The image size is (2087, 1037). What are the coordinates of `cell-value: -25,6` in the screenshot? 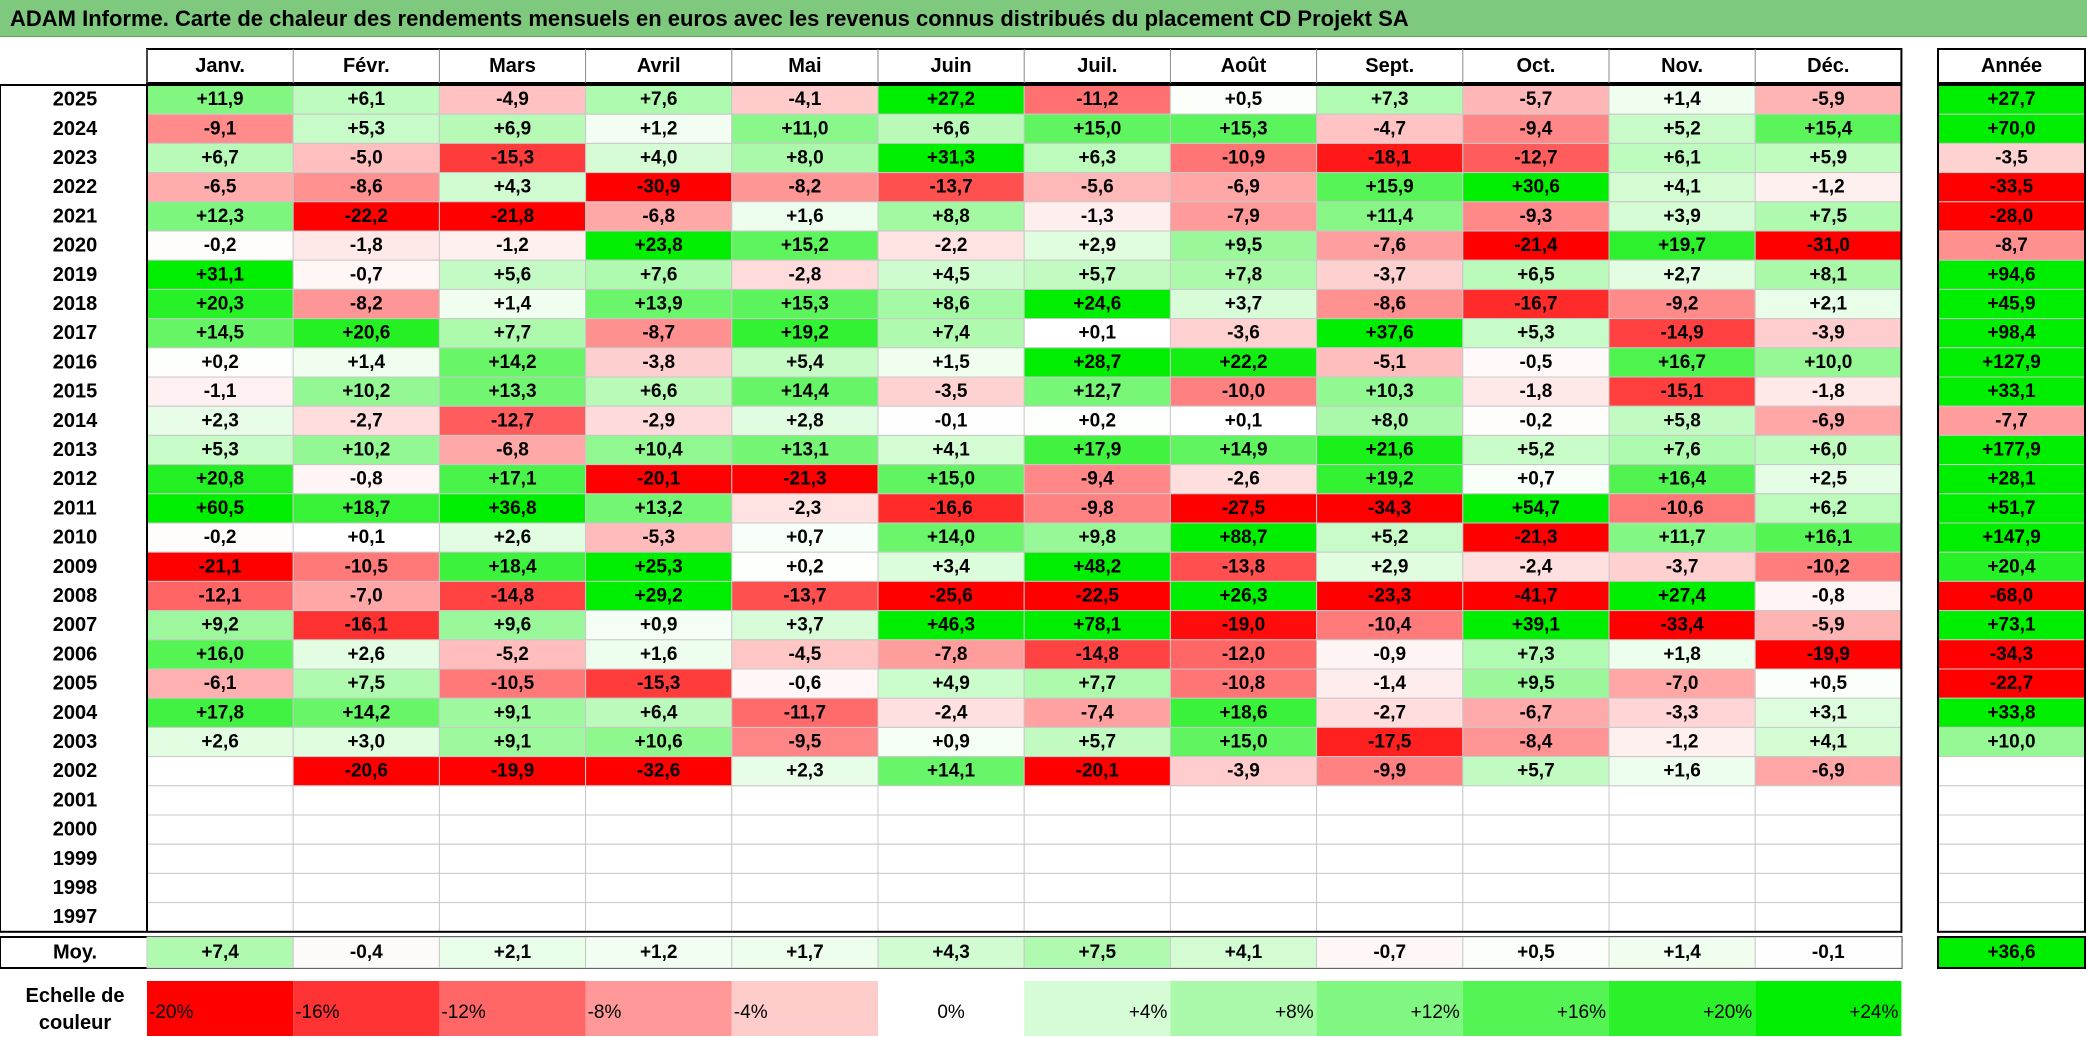 It's located at (950, 596).